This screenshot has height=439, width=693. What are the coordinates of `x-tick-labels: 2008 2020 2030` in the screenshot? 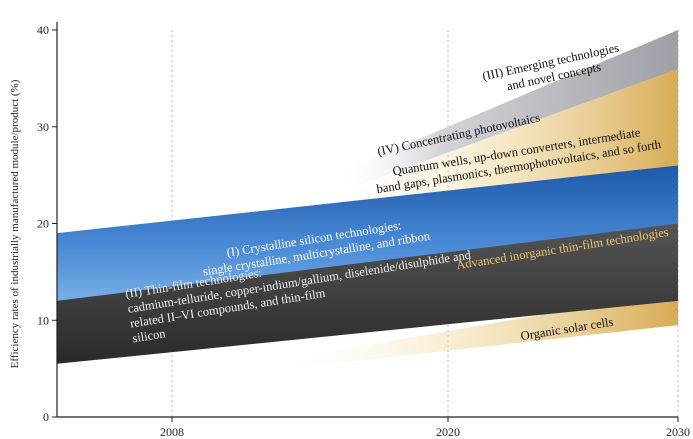 It's located at (425, 428).